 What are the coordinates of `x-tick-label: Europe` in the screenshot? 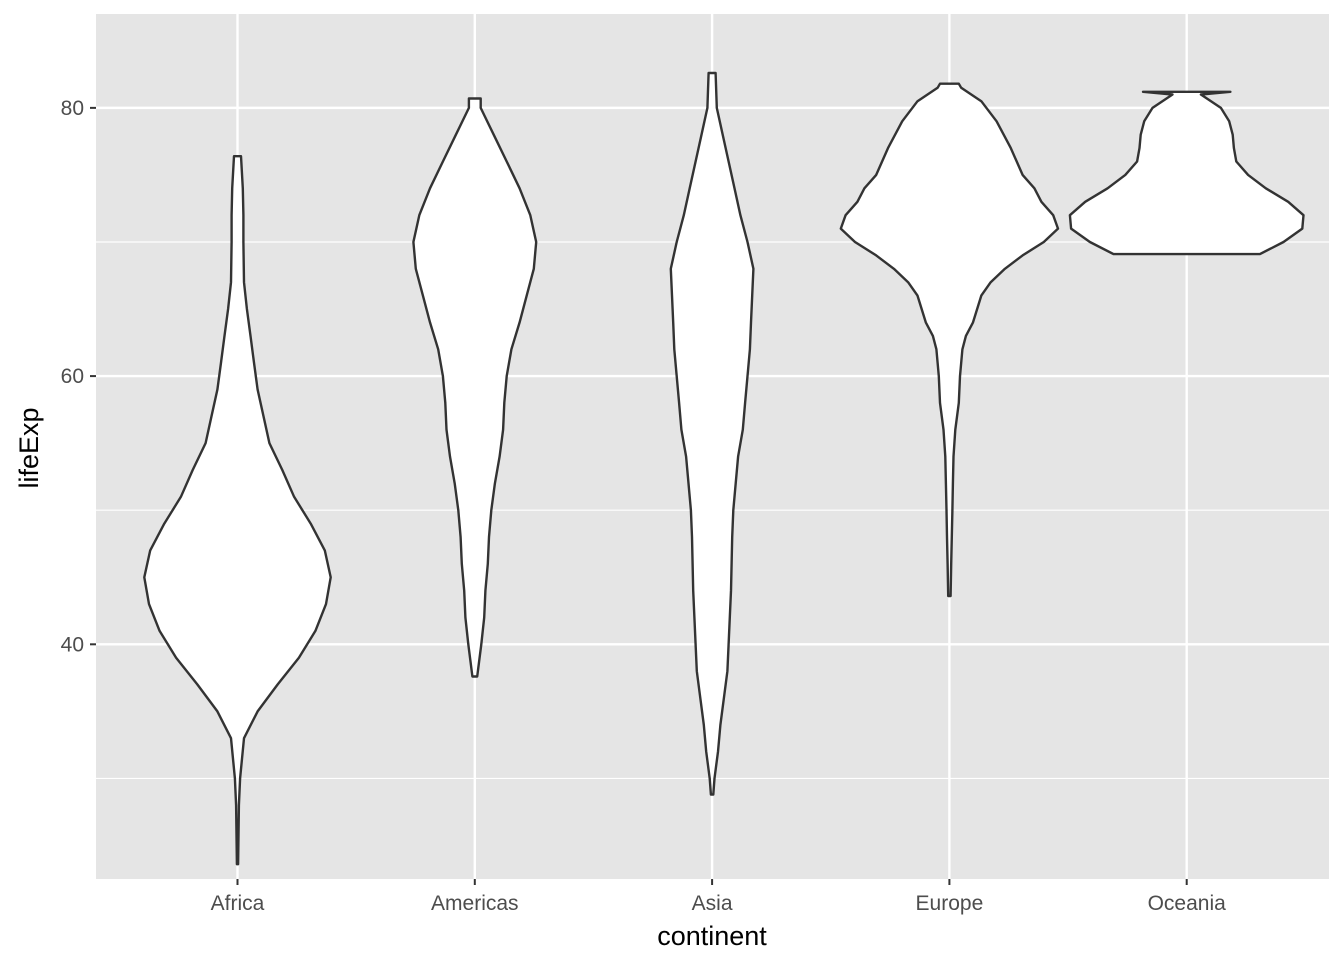 It's located at (950, 903).